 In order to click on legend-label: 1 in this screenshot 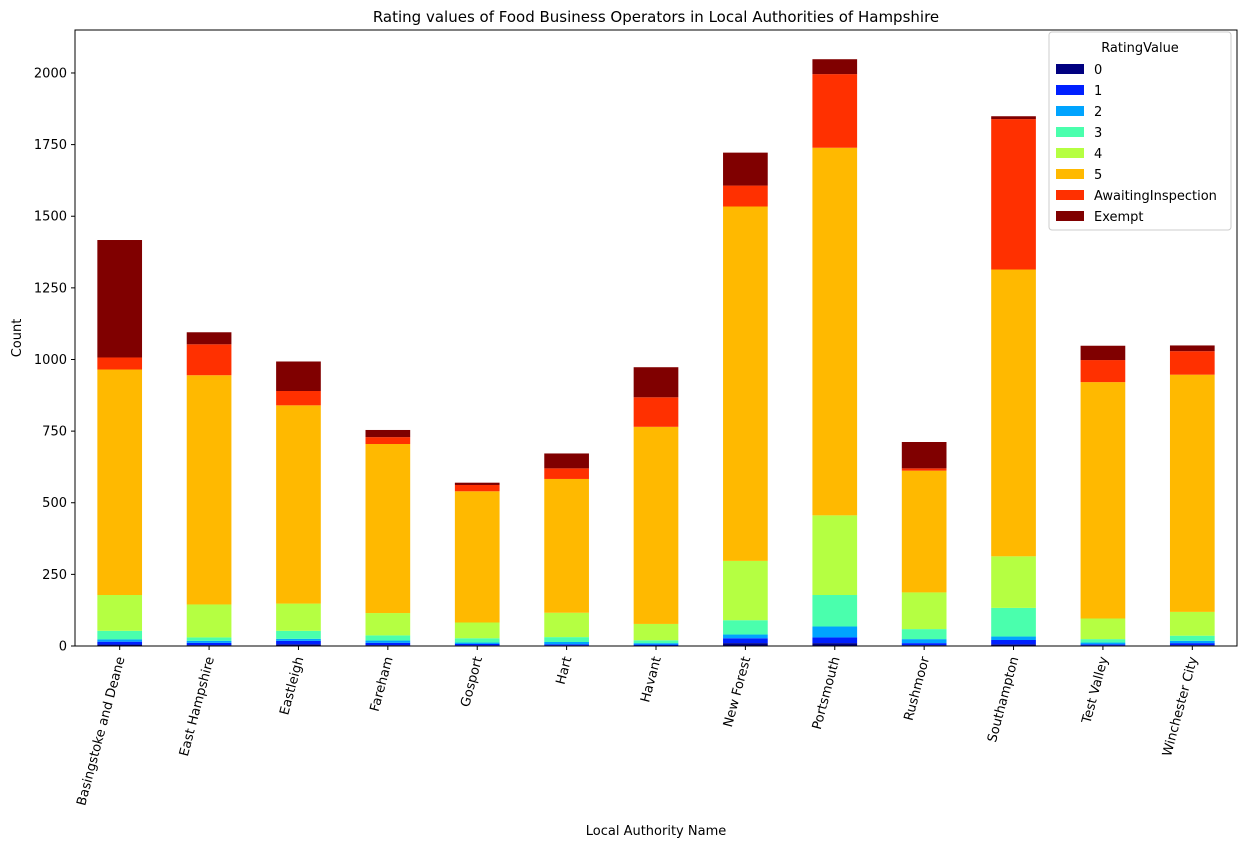, I will do `click(1098, 91)`.